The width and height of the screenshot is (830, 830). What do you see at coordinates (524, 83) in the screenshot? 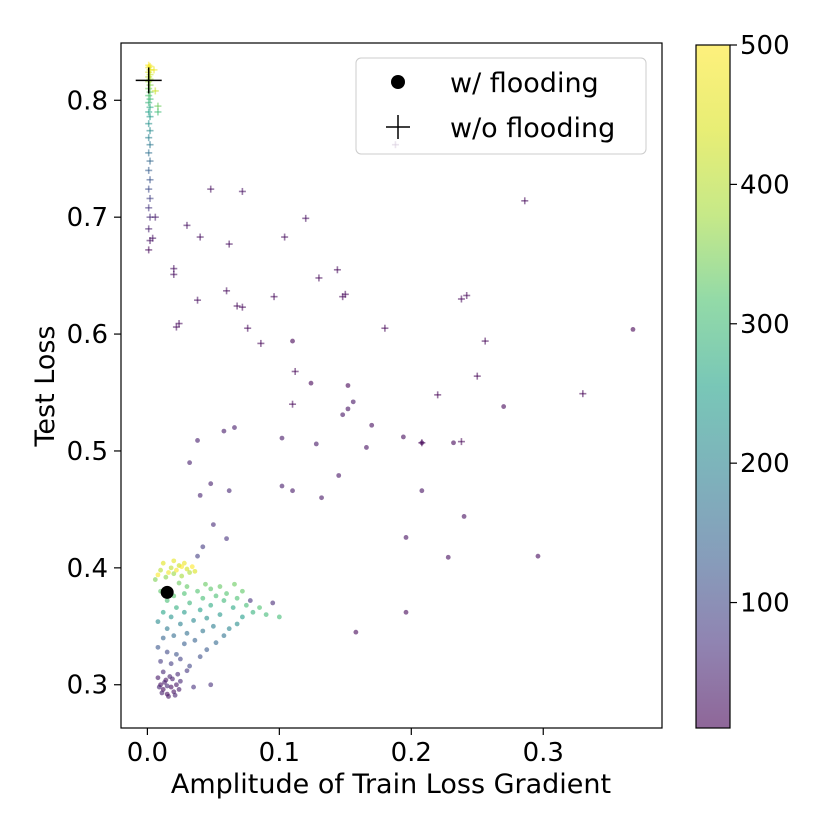
I see `legend-label-flooding: w/ flooding` at bounding box center [524, 83].